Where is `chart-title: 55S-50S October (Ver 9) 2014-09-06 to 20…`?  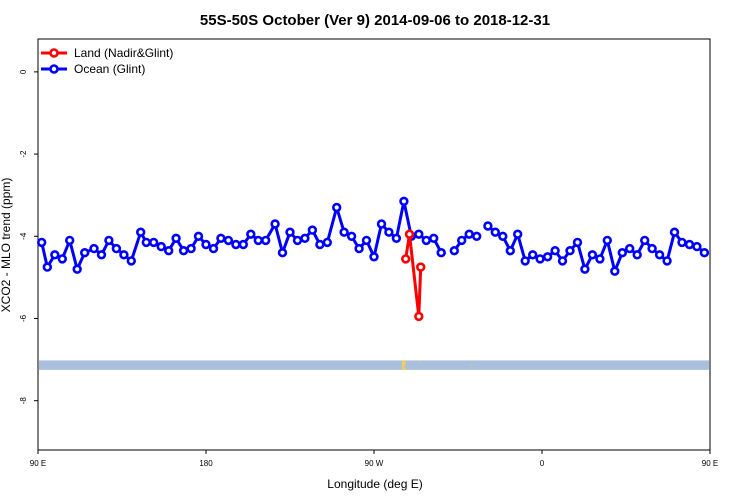 chart-title: 55S-50S October (Ver 9) 2014-09-06 to 20… is located at coordinates (375, 20).